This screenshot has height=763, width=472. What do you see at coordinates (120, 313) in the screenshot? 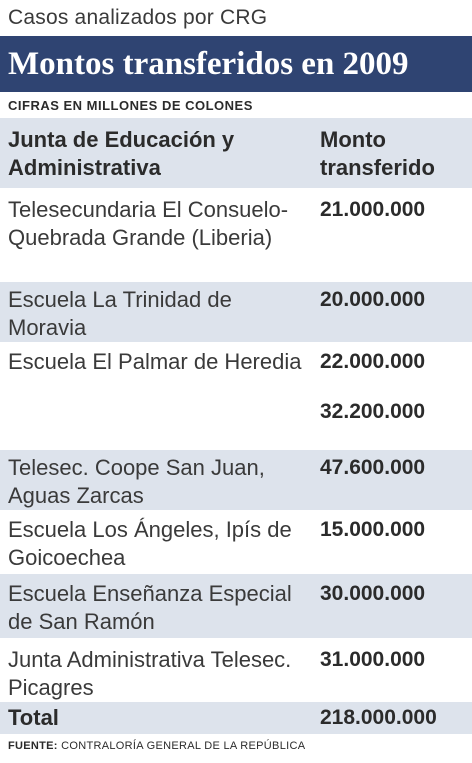
I see `school-name: Escuela La Trinidad de Moravia` at bounding box center [120, 313].